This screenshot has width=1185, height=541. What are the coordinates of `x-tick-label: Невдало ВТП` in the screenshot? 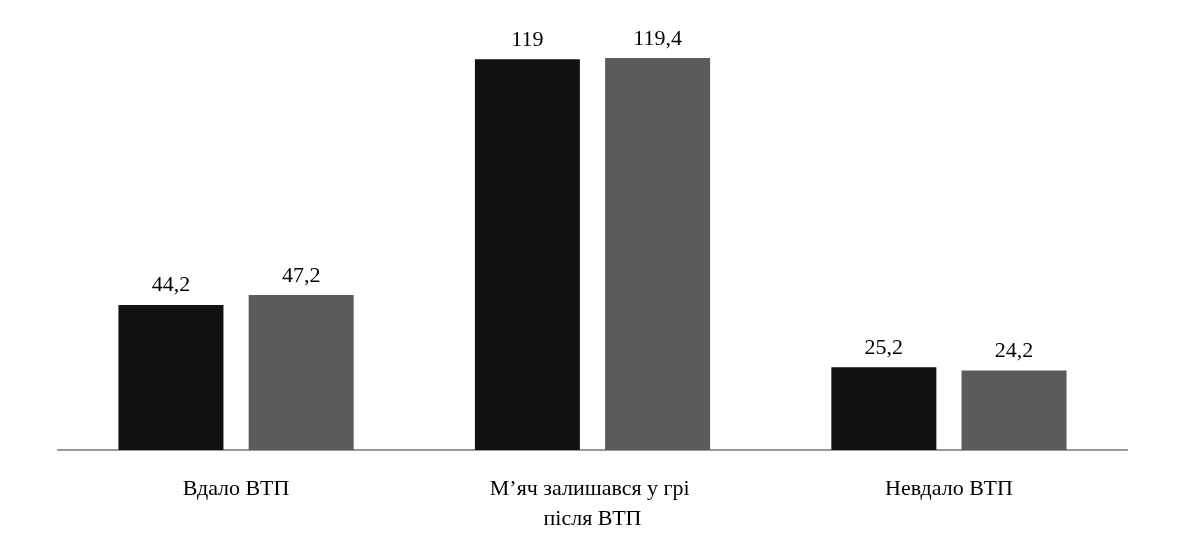 It's located at (949, 487).